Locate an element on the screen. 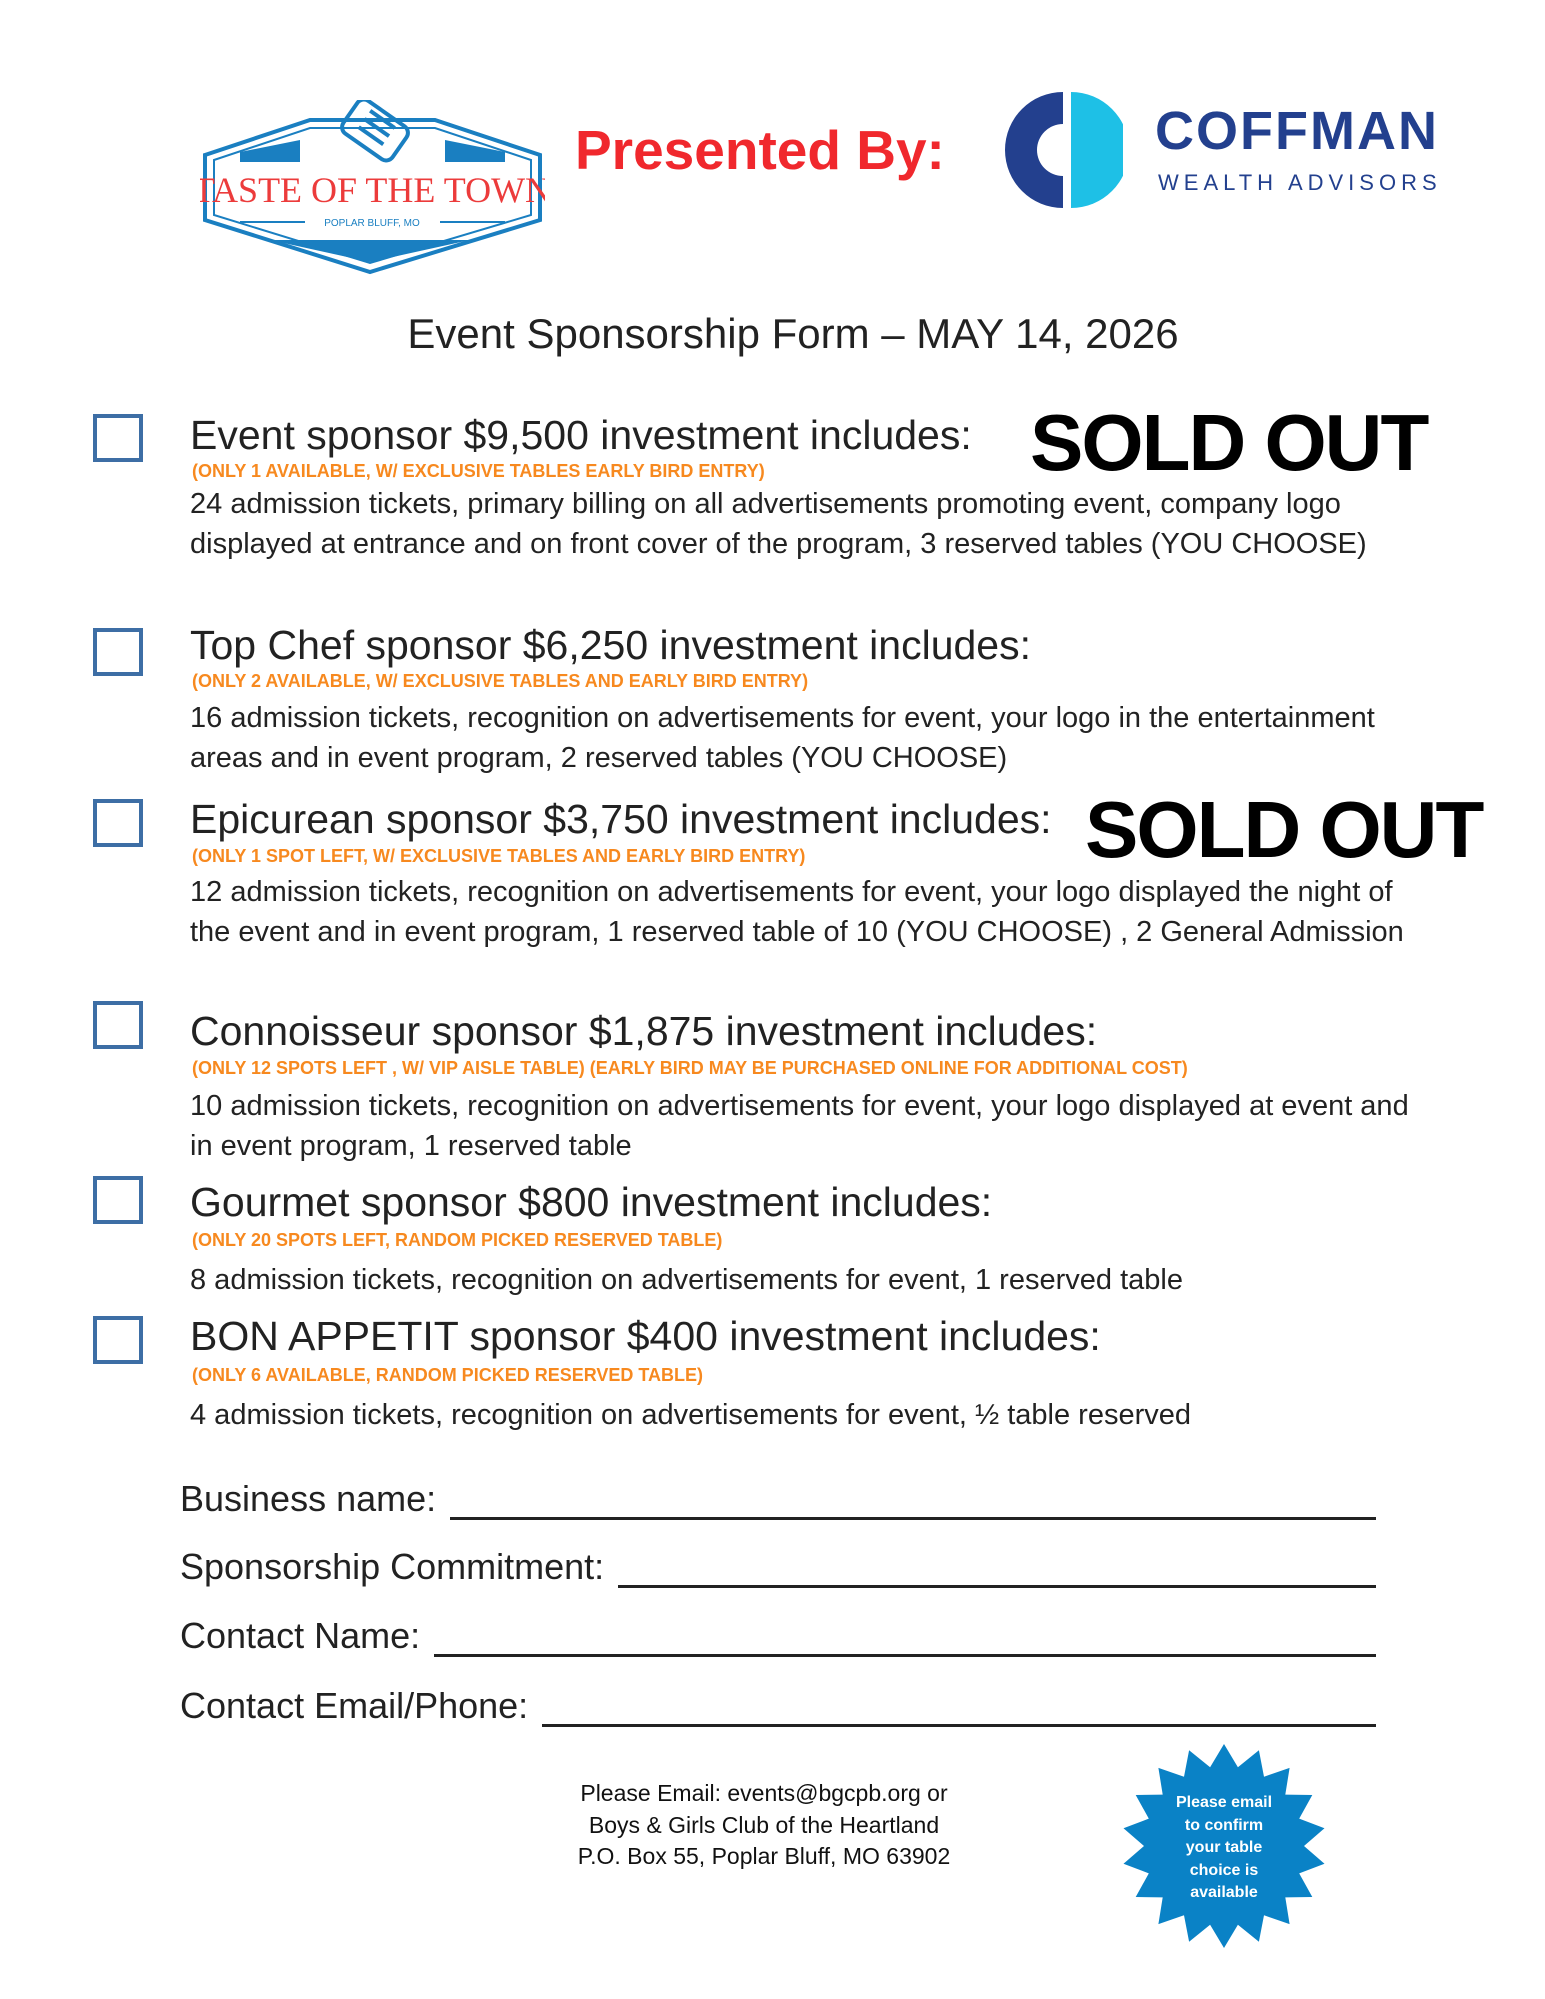 The image size is (1545, 1999). top-chef-sponsor-checkbox is located at coordinates (118, 652).